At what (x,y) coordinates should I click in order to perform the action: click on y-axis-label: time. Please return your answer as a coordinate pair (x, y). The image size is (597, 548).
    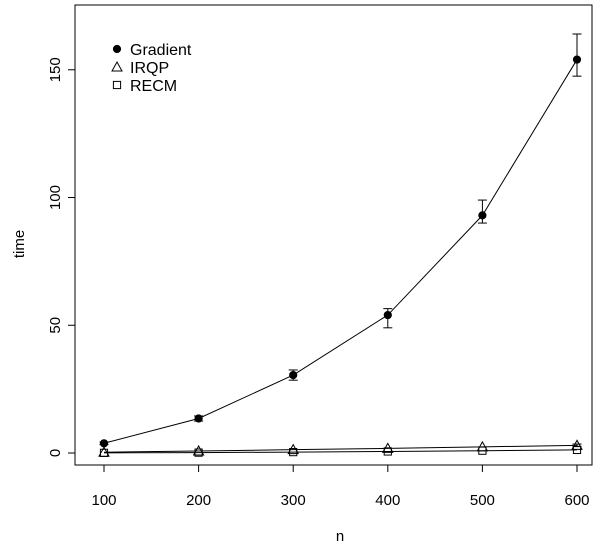
    Looking at the image, I should click on (19, 244).